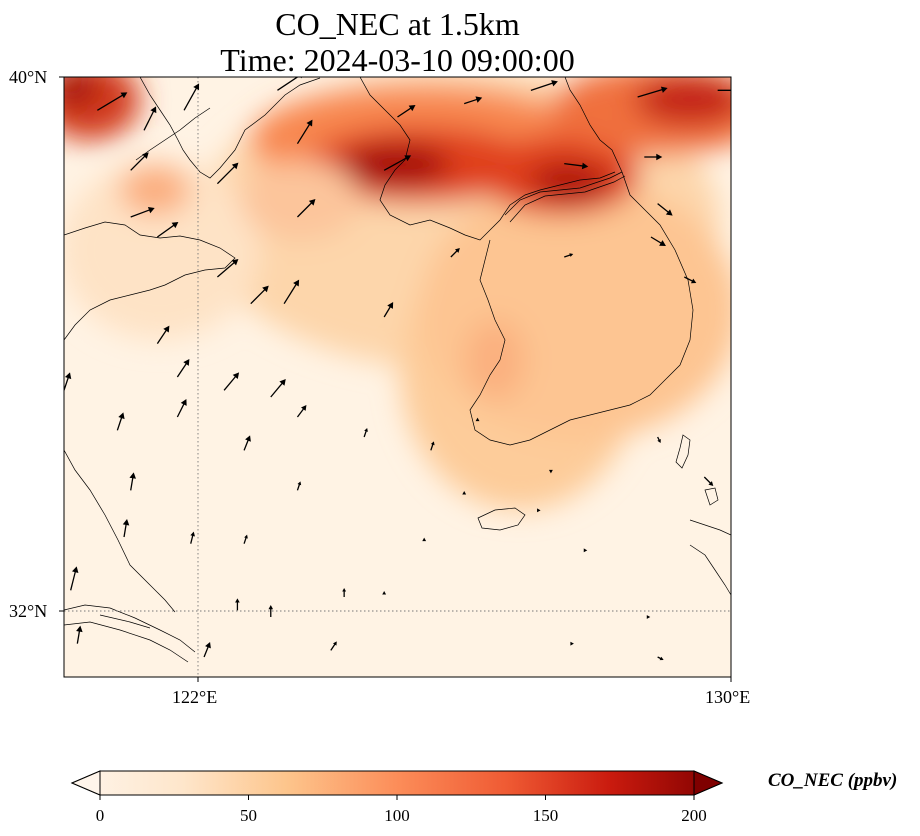 The image size is (920, 836). What do you see at coordinates (397, 815) in the screenshot?
I see `colorbar-tick-100: 100` at bounding box center [397, 815].